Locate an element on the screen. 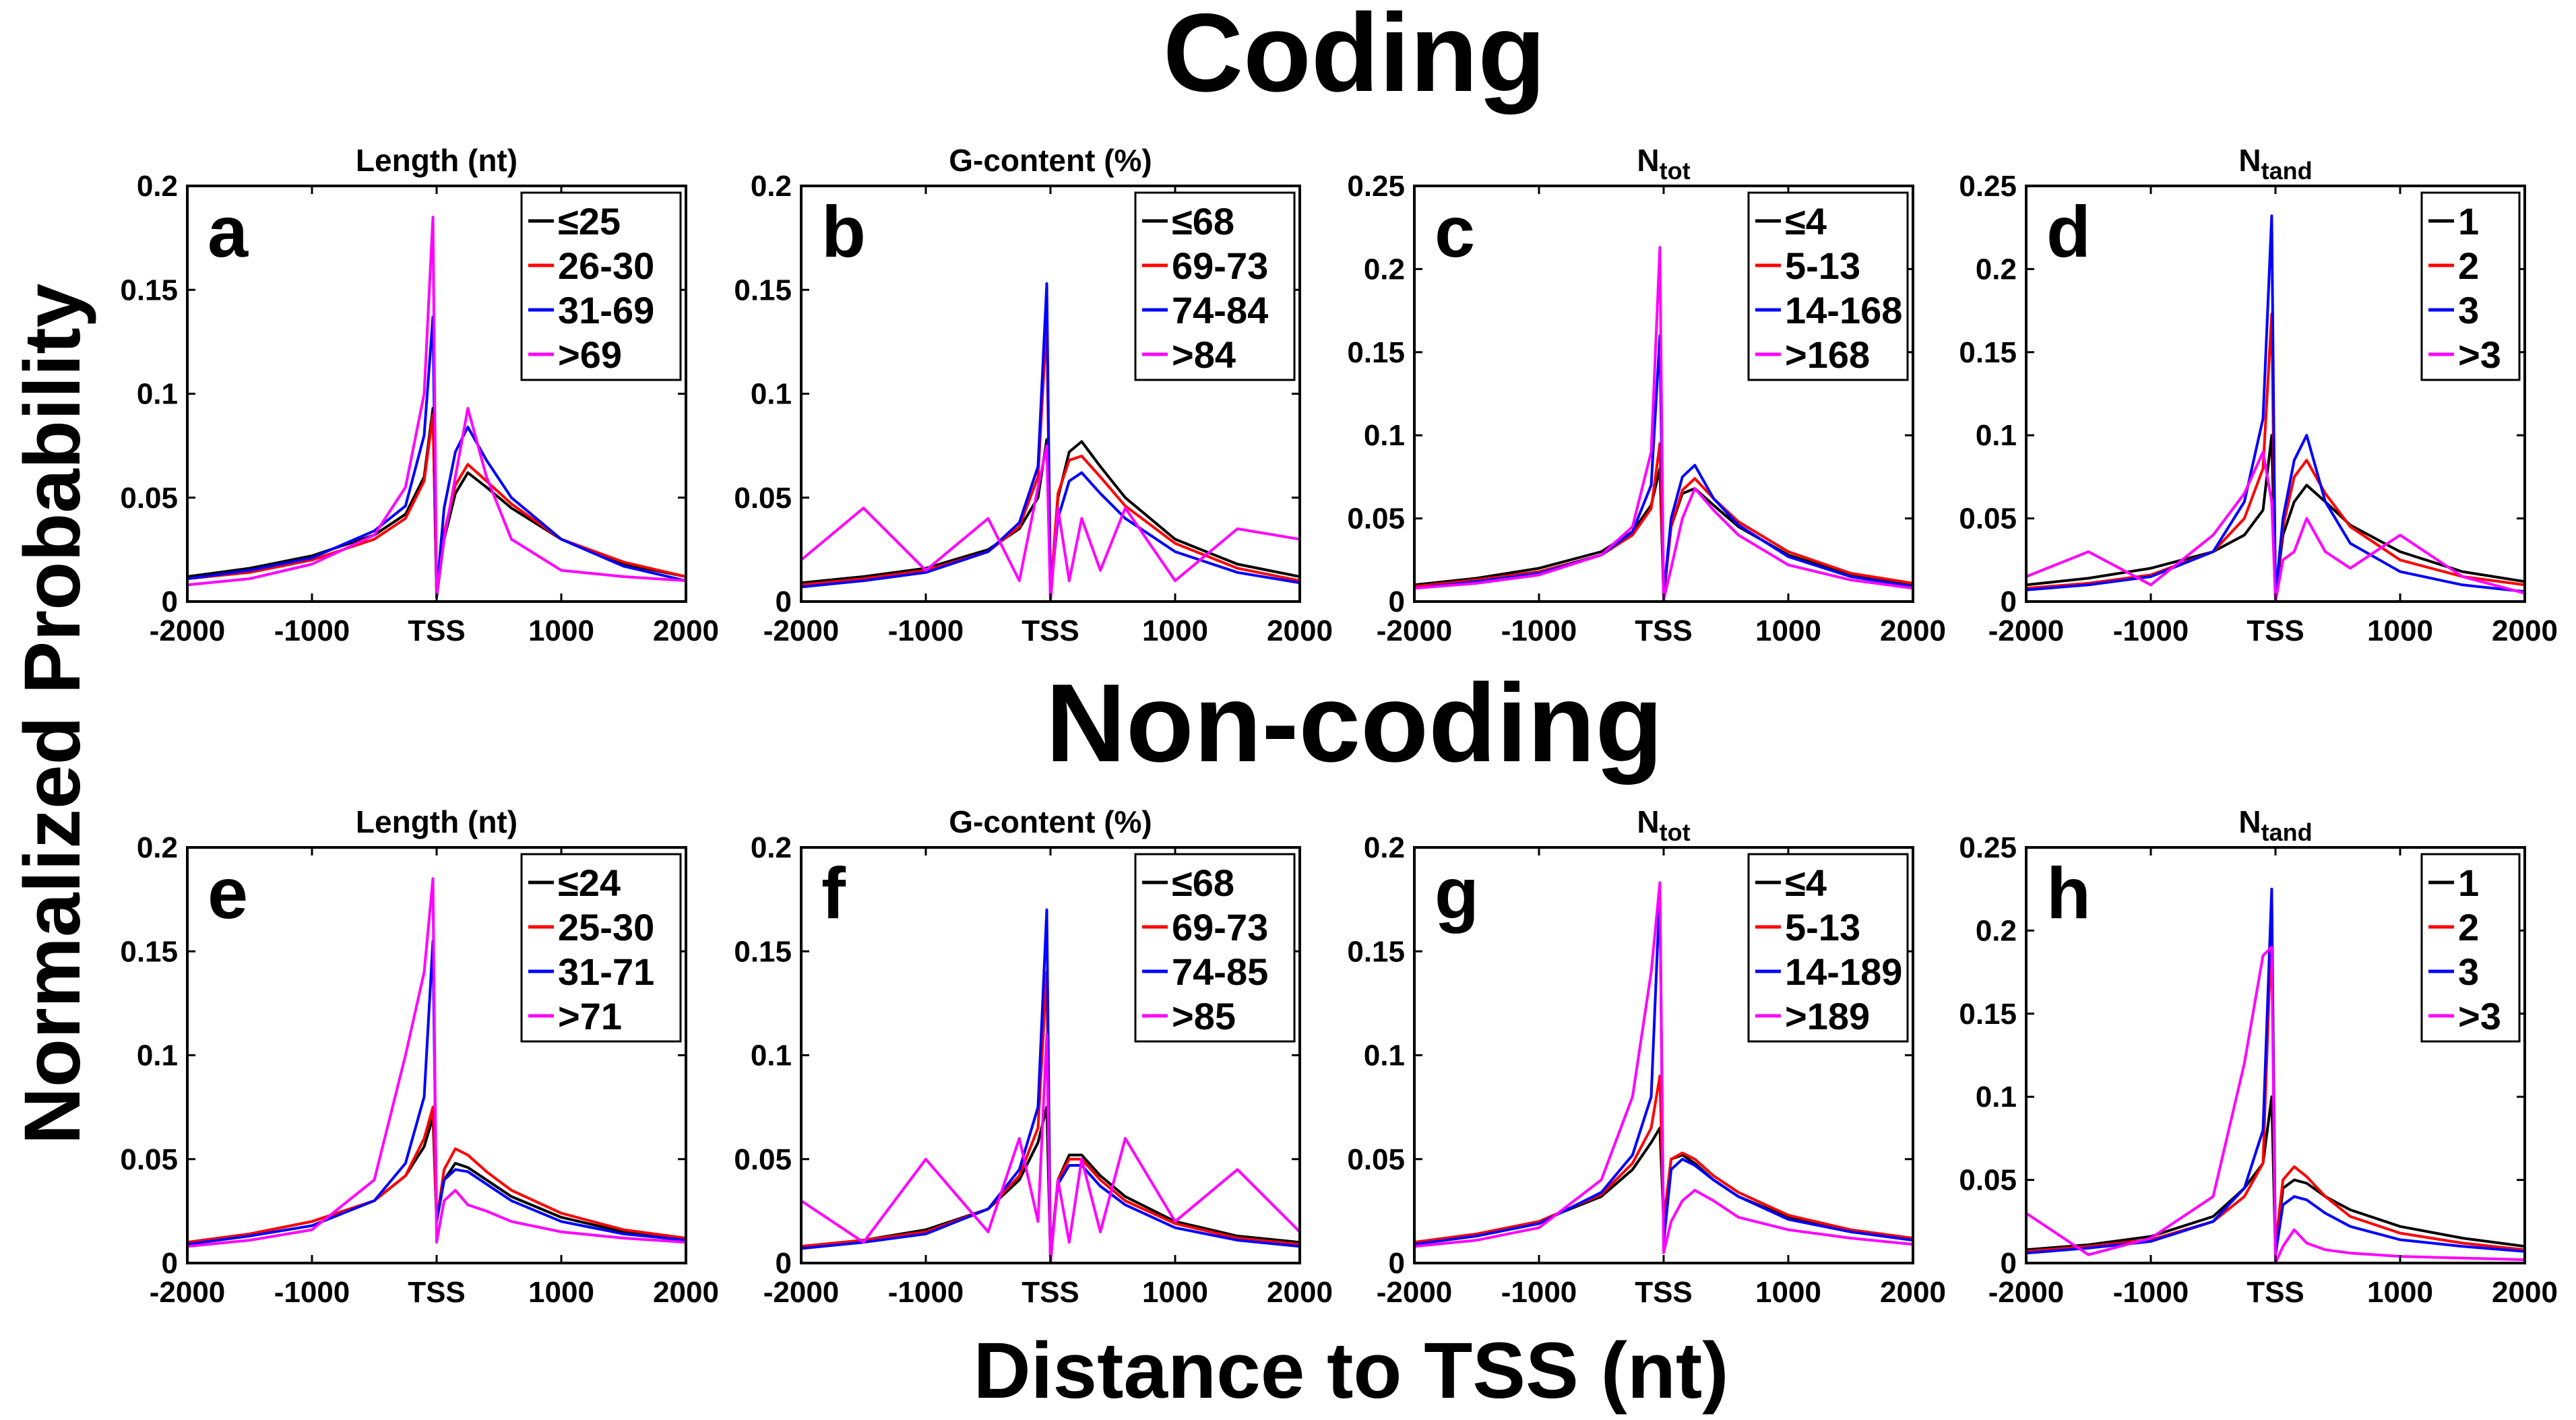 The height and width of the screenshot is (1420, 2576). legend-entry: >84 is located at coordinates (1204, 354).